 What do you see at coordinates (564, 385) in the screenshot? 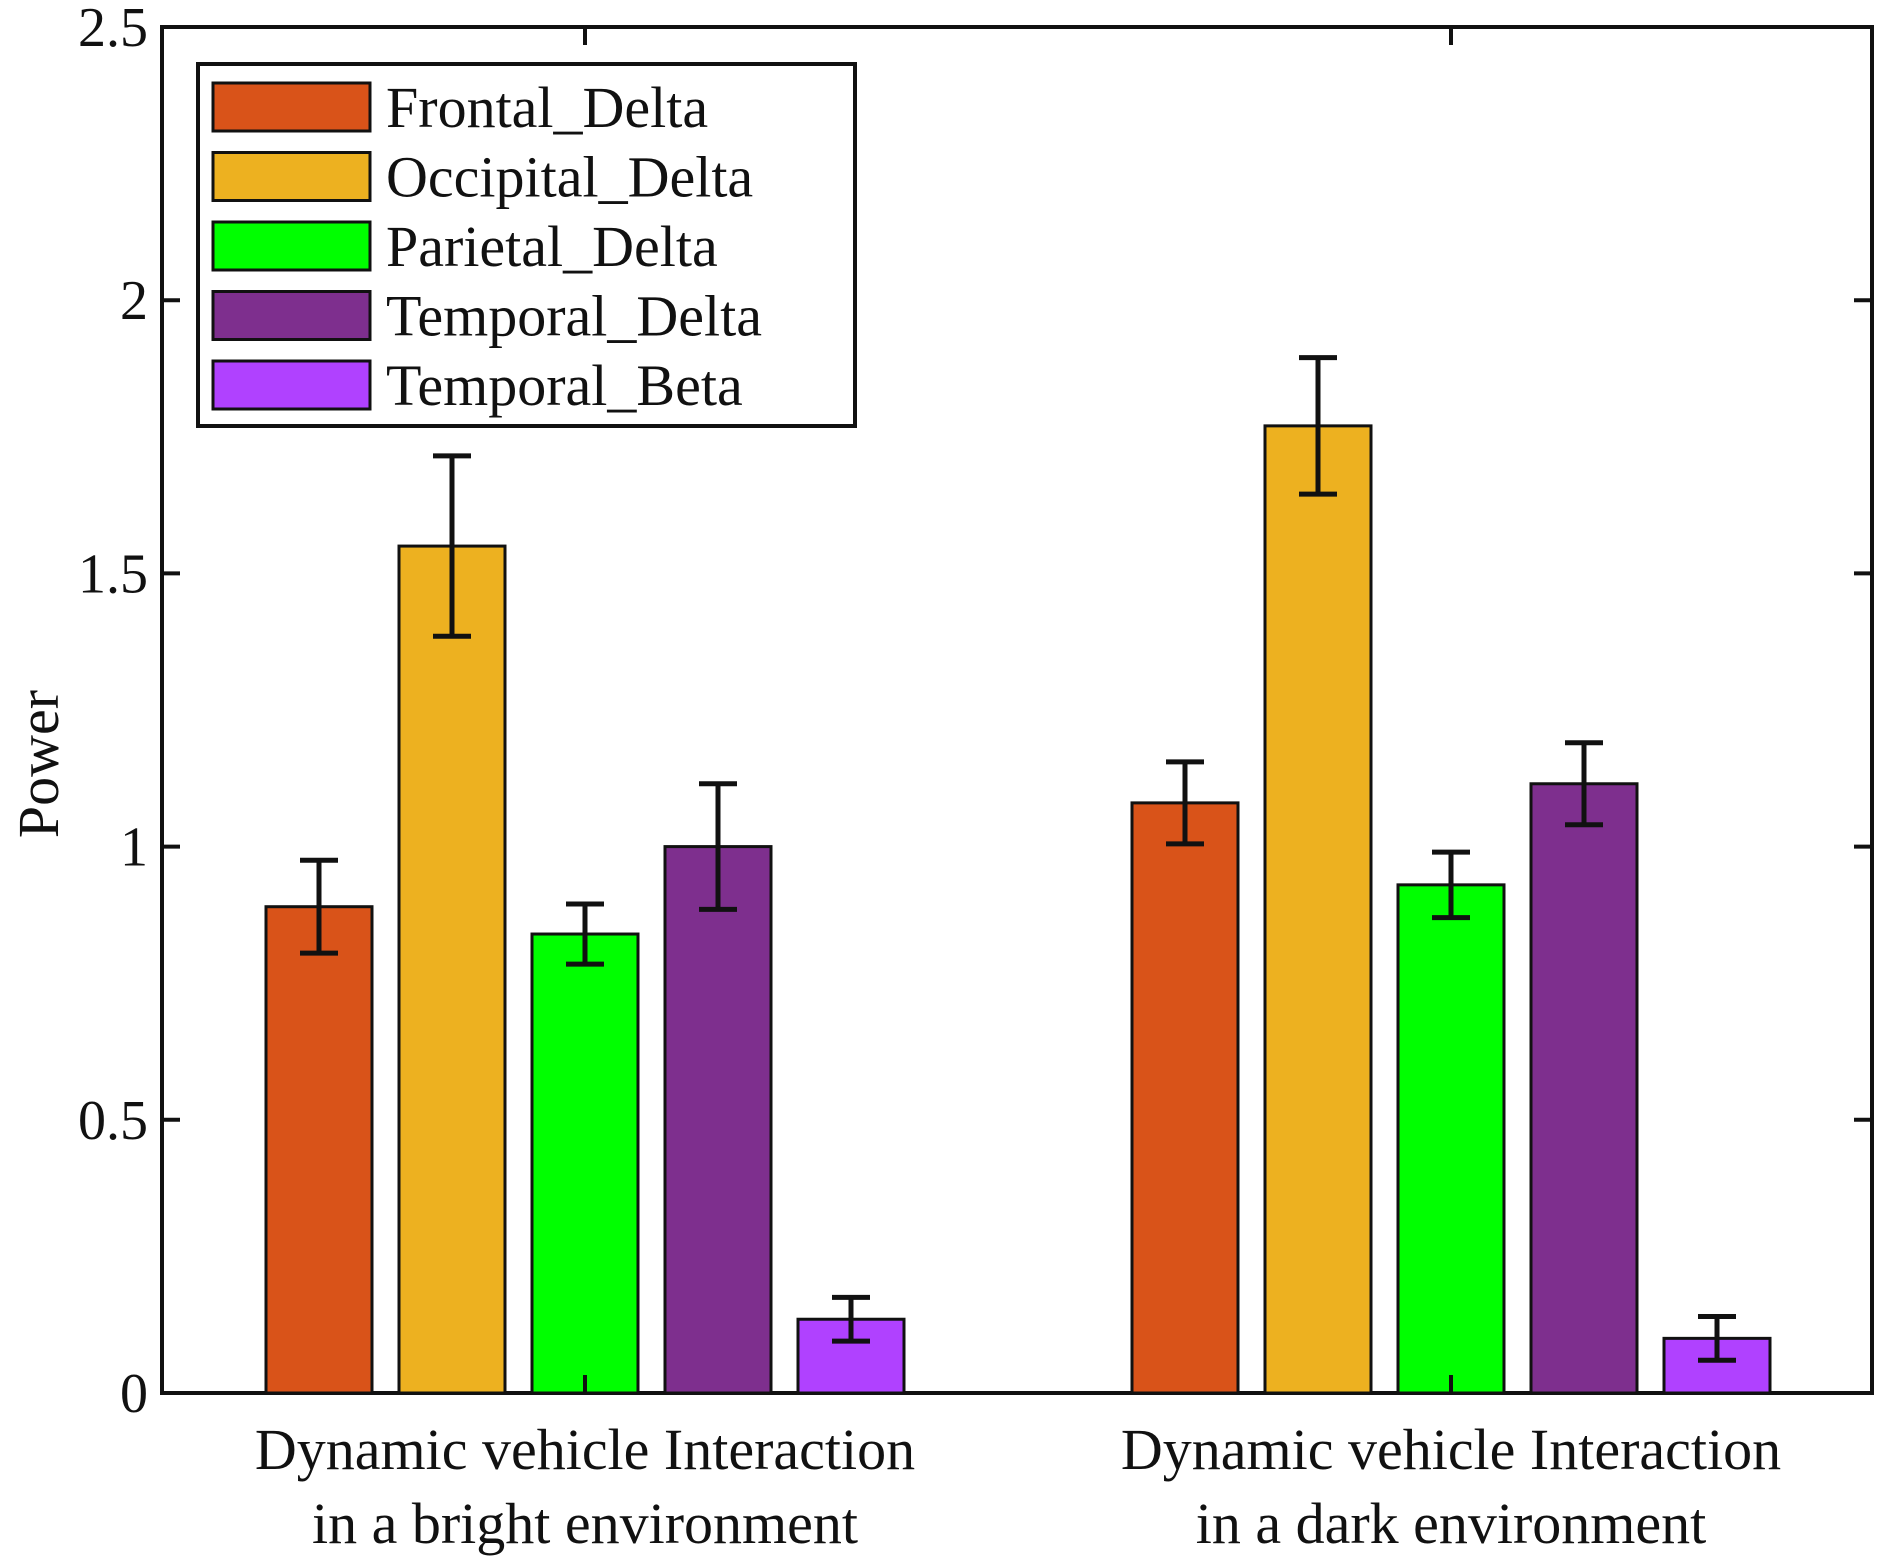
I see `legend-label: Temporal_Beta` at bounding box center [564, 385].